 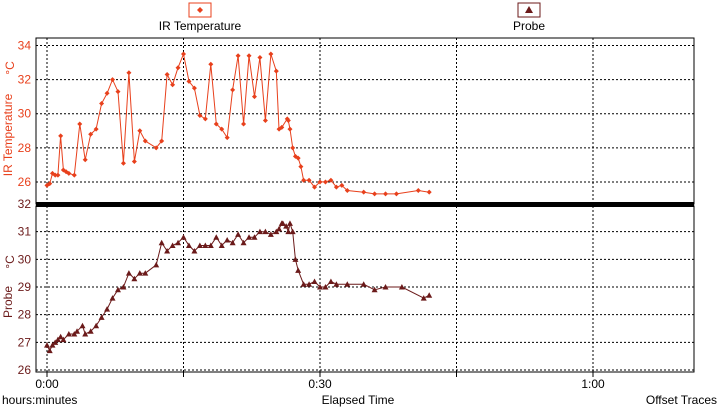 I want to click on probe-y-tick-label: 30, so click(x=25, y=259).